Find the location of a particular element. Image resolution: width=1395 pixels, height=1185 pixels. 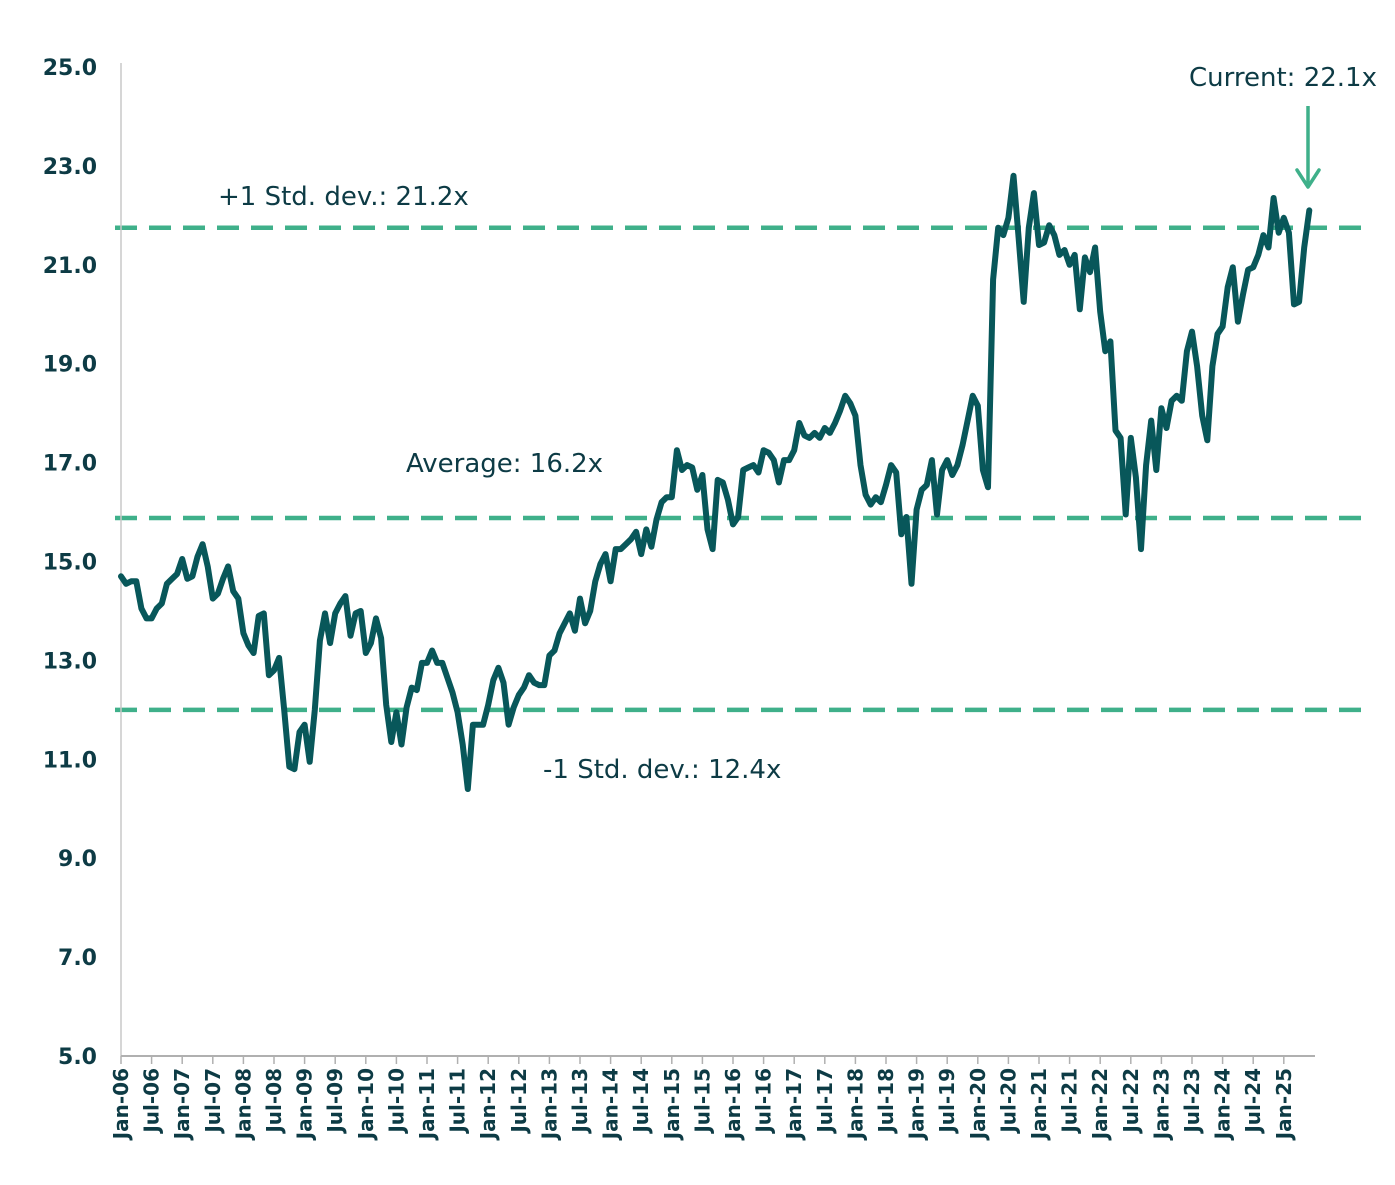

y-tick-label: 13.0 is located at coordinates (70, 661).